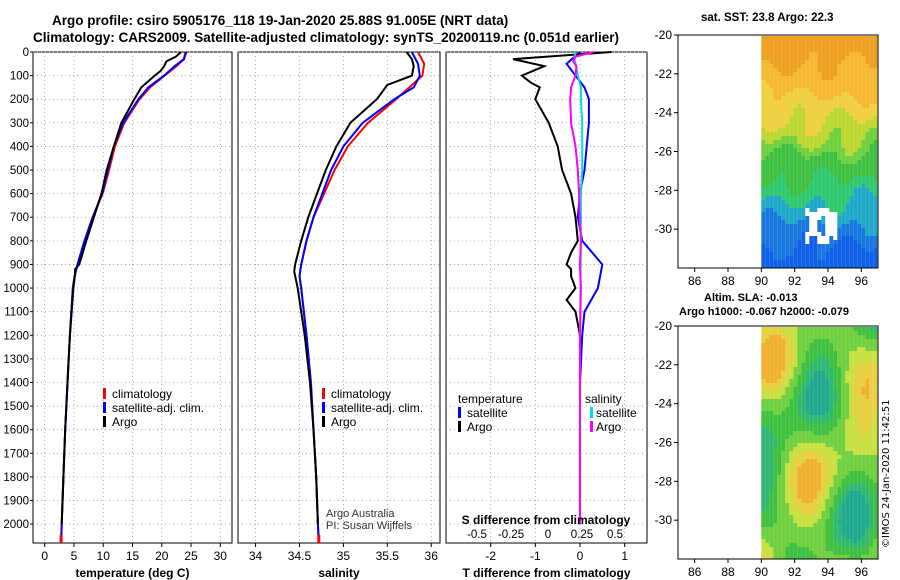  What do you see at coordinates (546, 573) in the screenshot?
I see `x-axis-label: T difference from climatology` at bounding box center [546, 573].